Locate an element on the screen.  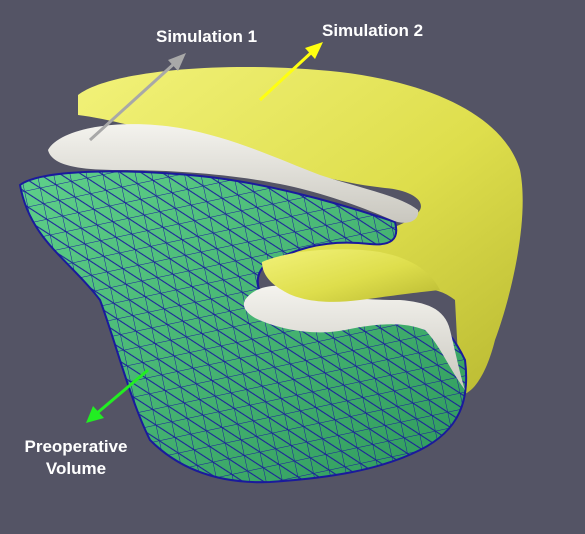
simulation-1-surface-lower is located at coordinates (354, 337).